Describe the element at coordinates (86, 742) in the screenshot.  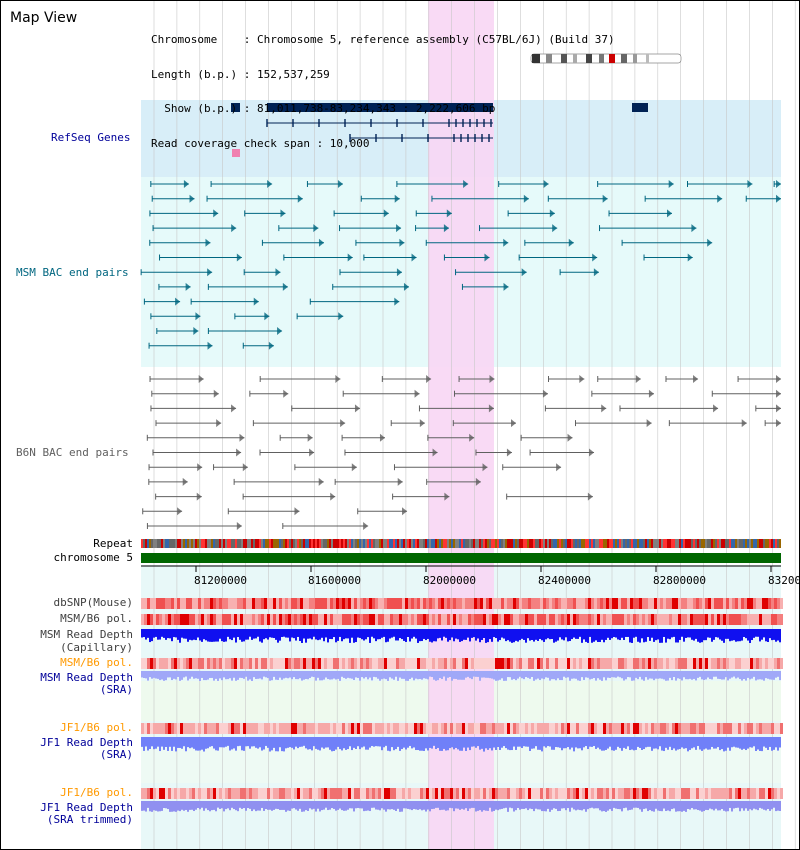
I see `track-label-jf1-depth-sra: JF1 Read Depth` at that location.